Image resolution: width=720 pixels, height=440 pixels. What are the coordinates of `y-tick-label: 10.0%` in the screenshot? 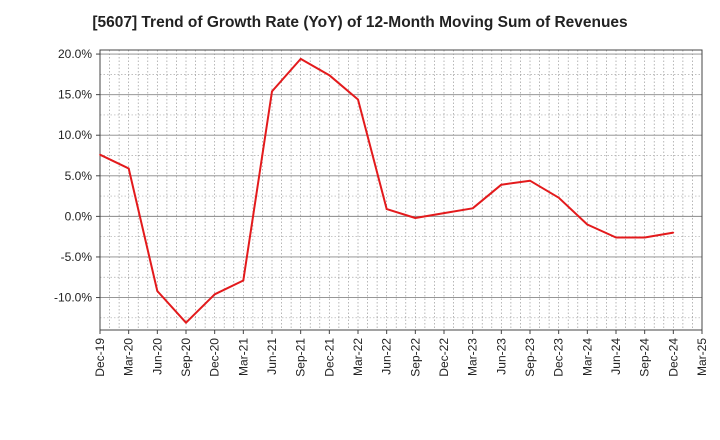 It's located at (75, 135).